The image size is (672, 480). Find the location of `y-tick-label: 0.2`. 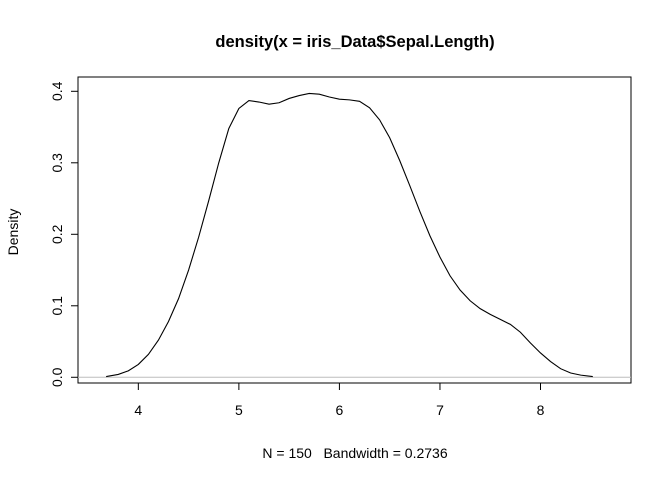

y-tick-label: 0.2 is located at coordinates (57, 234).